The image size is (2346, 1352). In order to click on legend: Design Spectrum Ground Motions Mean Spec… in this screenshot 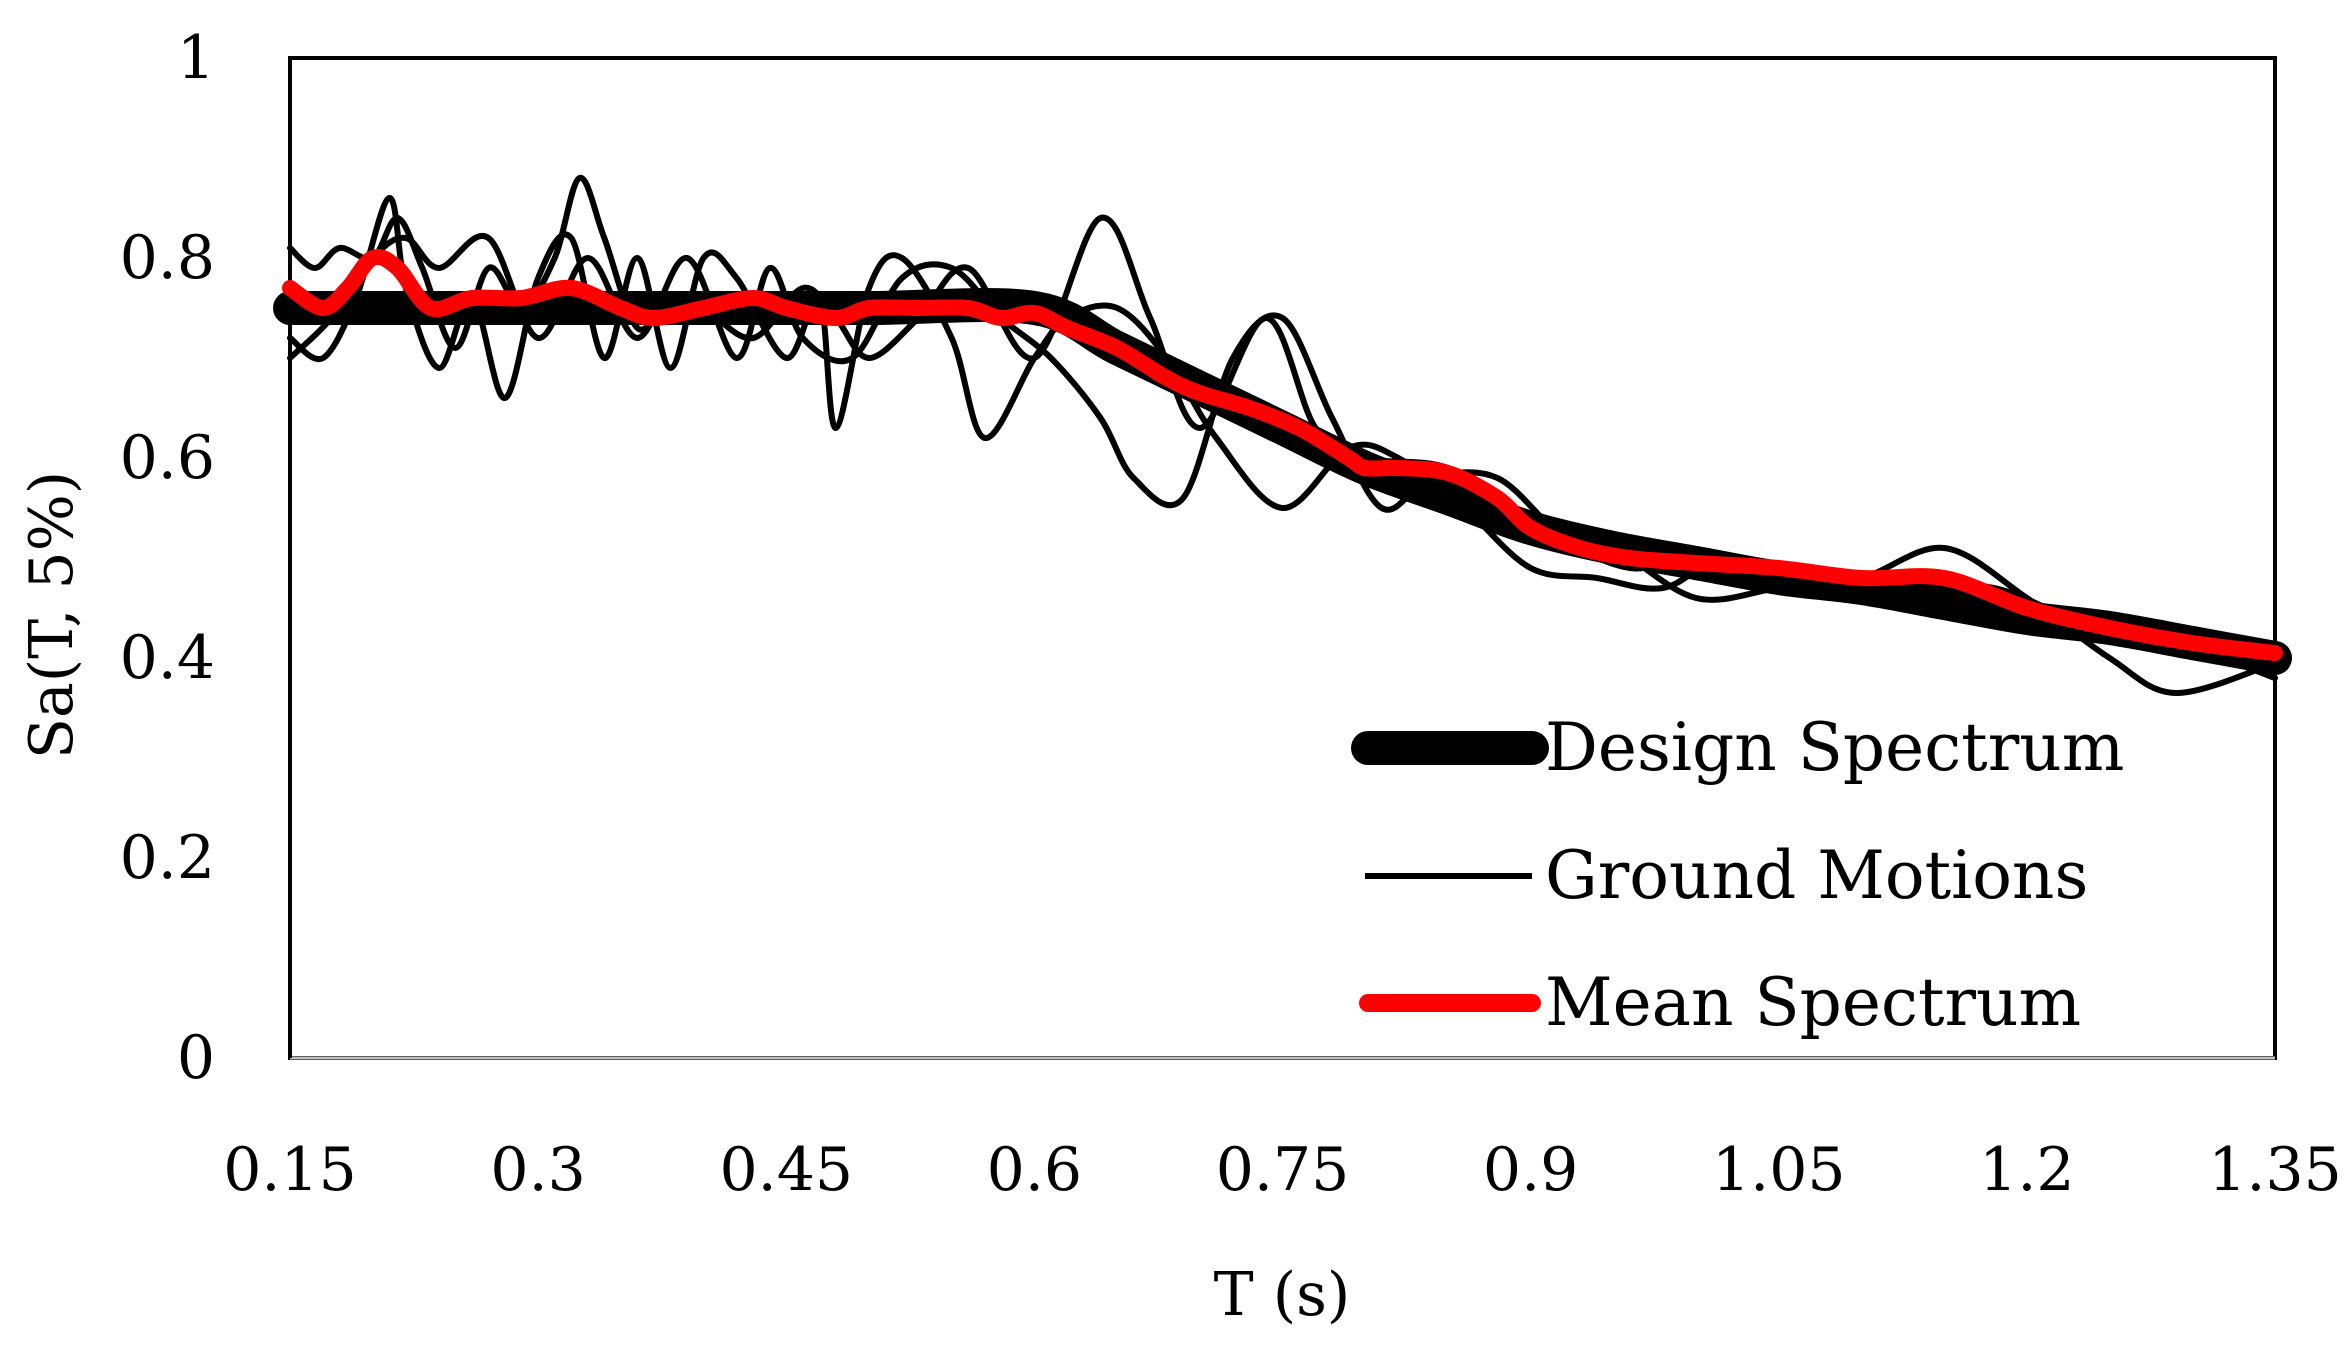, I will do `click(1737, 875)`.